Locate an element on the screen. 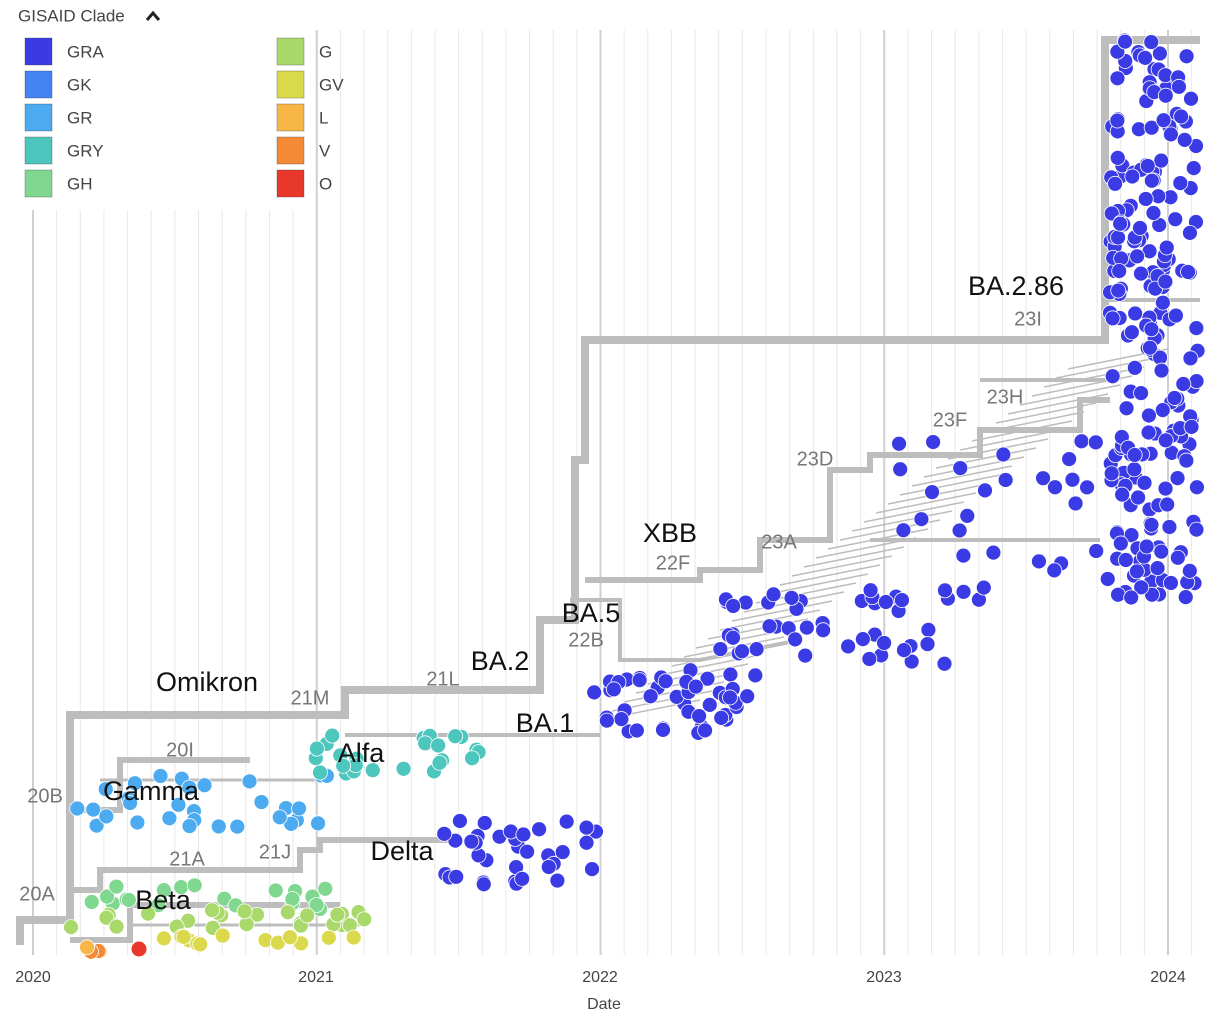  legend-label: GRA is located at coordinates (86, 51).